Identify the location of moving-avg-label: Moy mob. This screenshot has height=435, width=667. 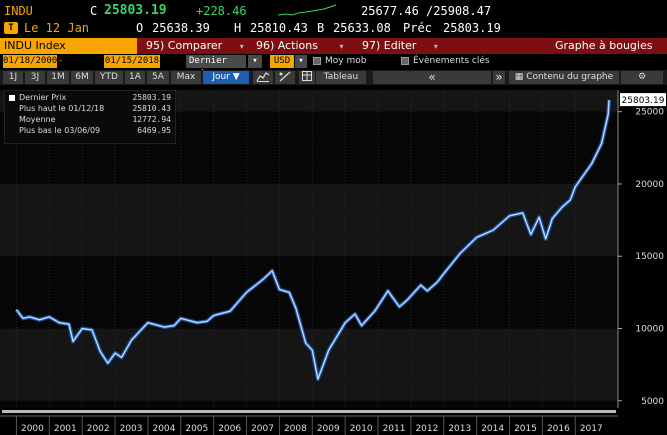
(346, 61).